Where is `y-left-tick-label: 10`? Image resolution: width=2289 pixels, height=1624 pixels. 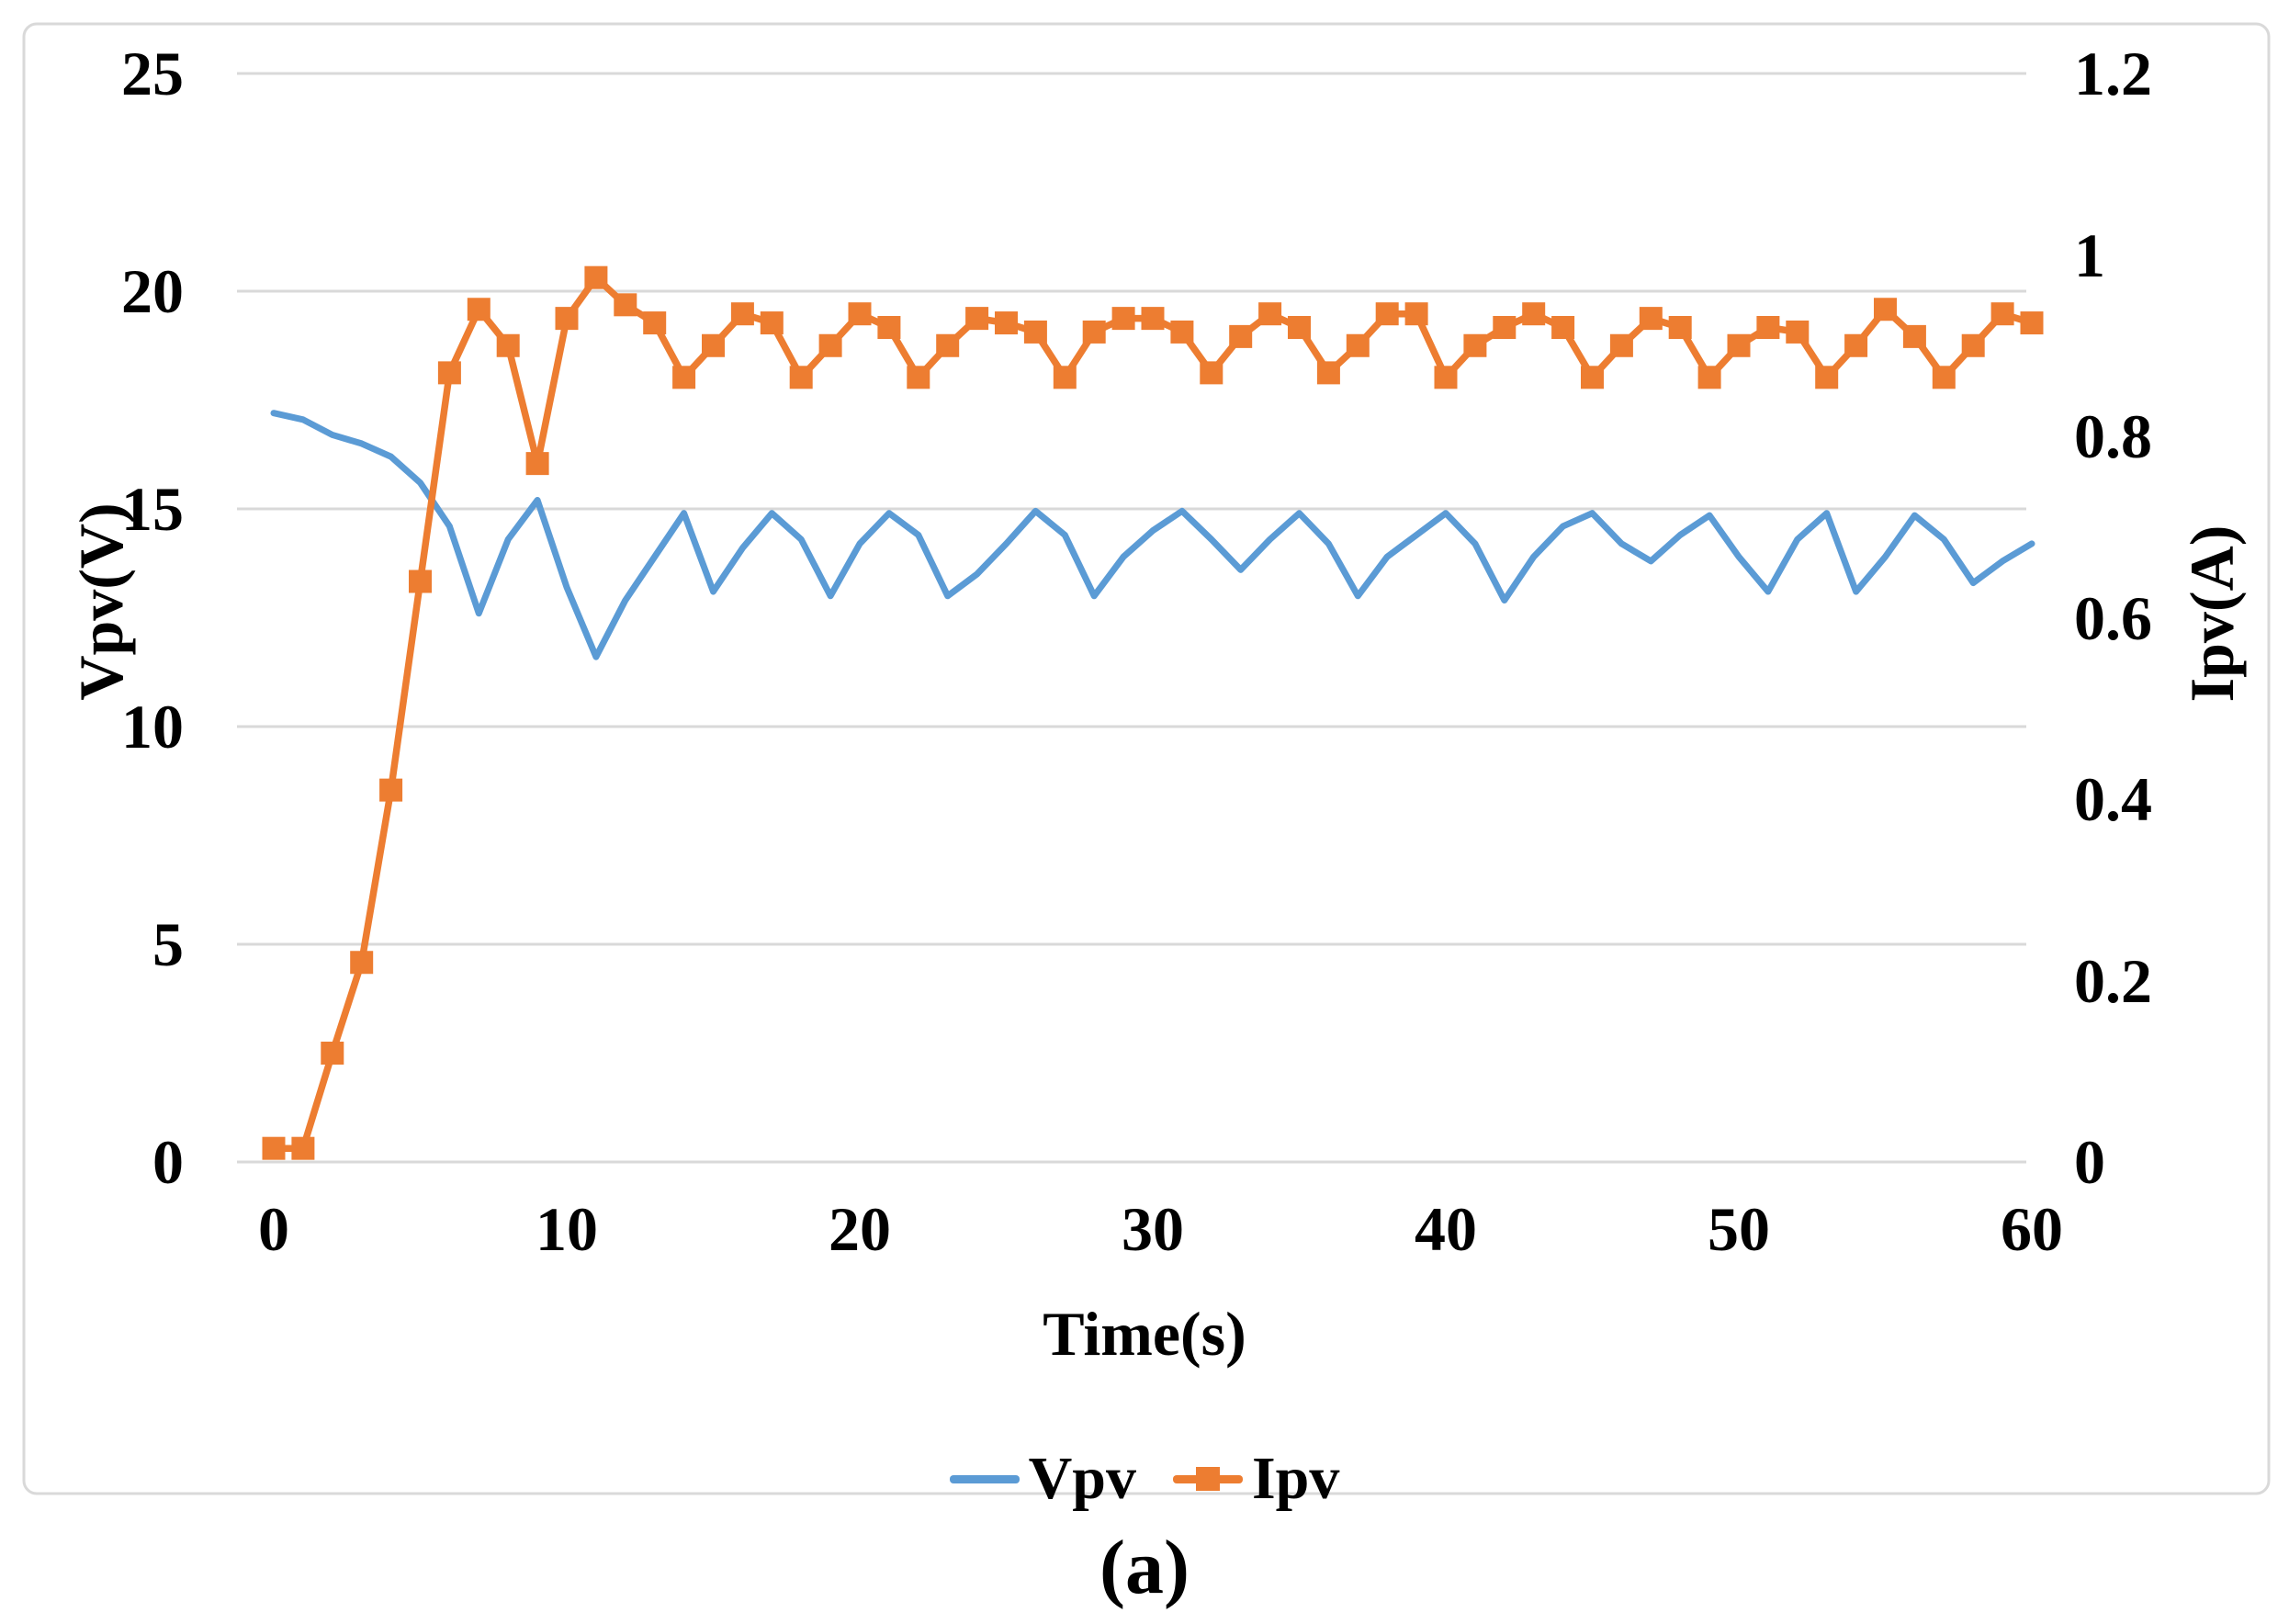 y-left-tick-label: 10 is located at coordinates (152, 726).